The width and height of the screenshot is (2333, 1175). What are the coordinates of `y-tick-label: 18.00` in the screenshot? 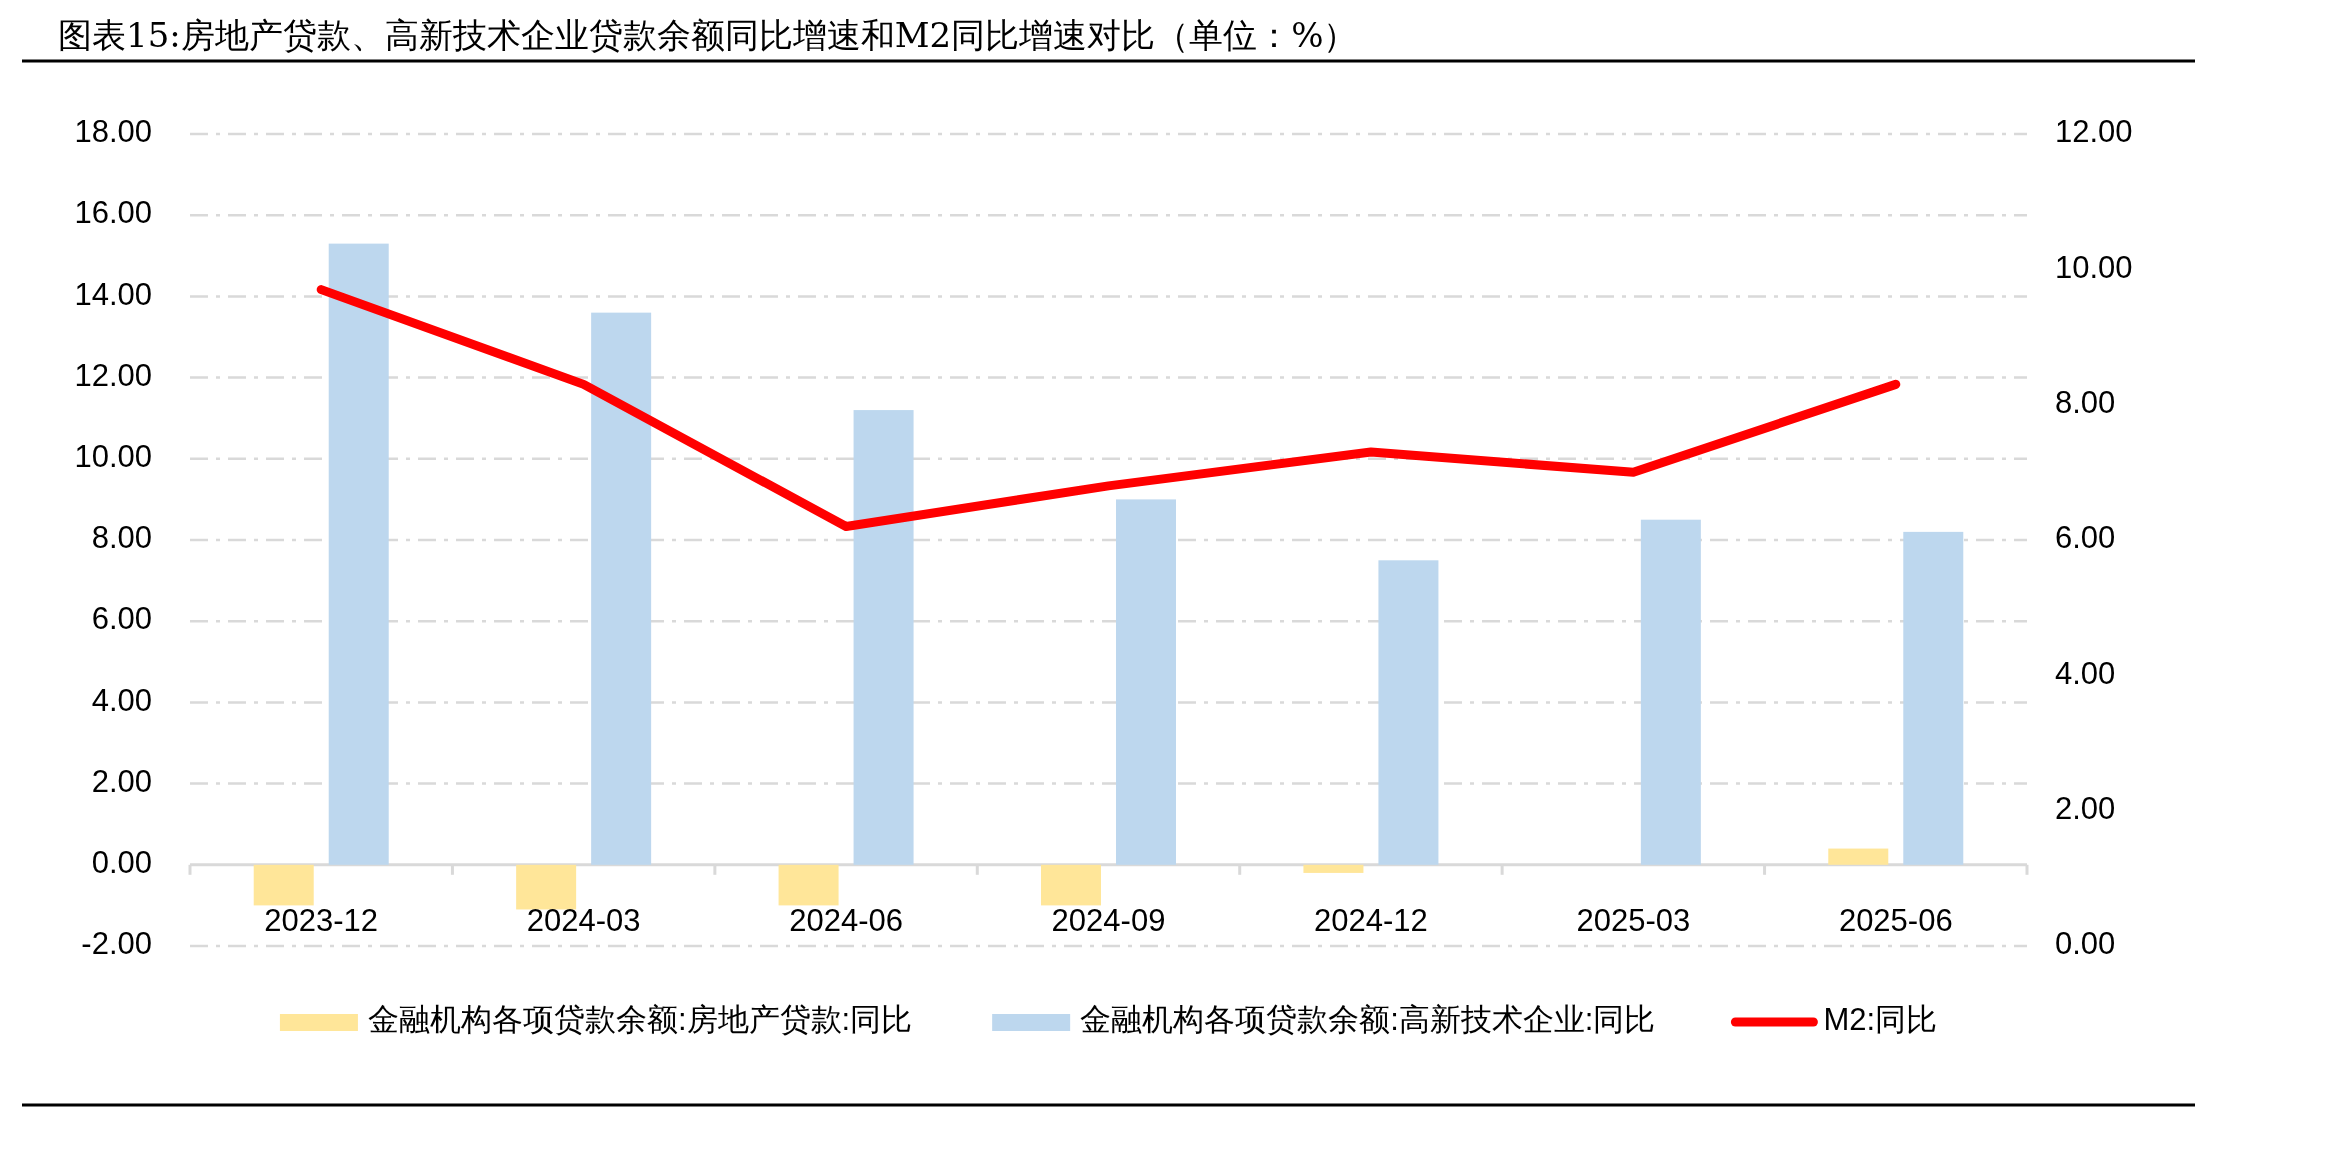 It's located at (113, 132).